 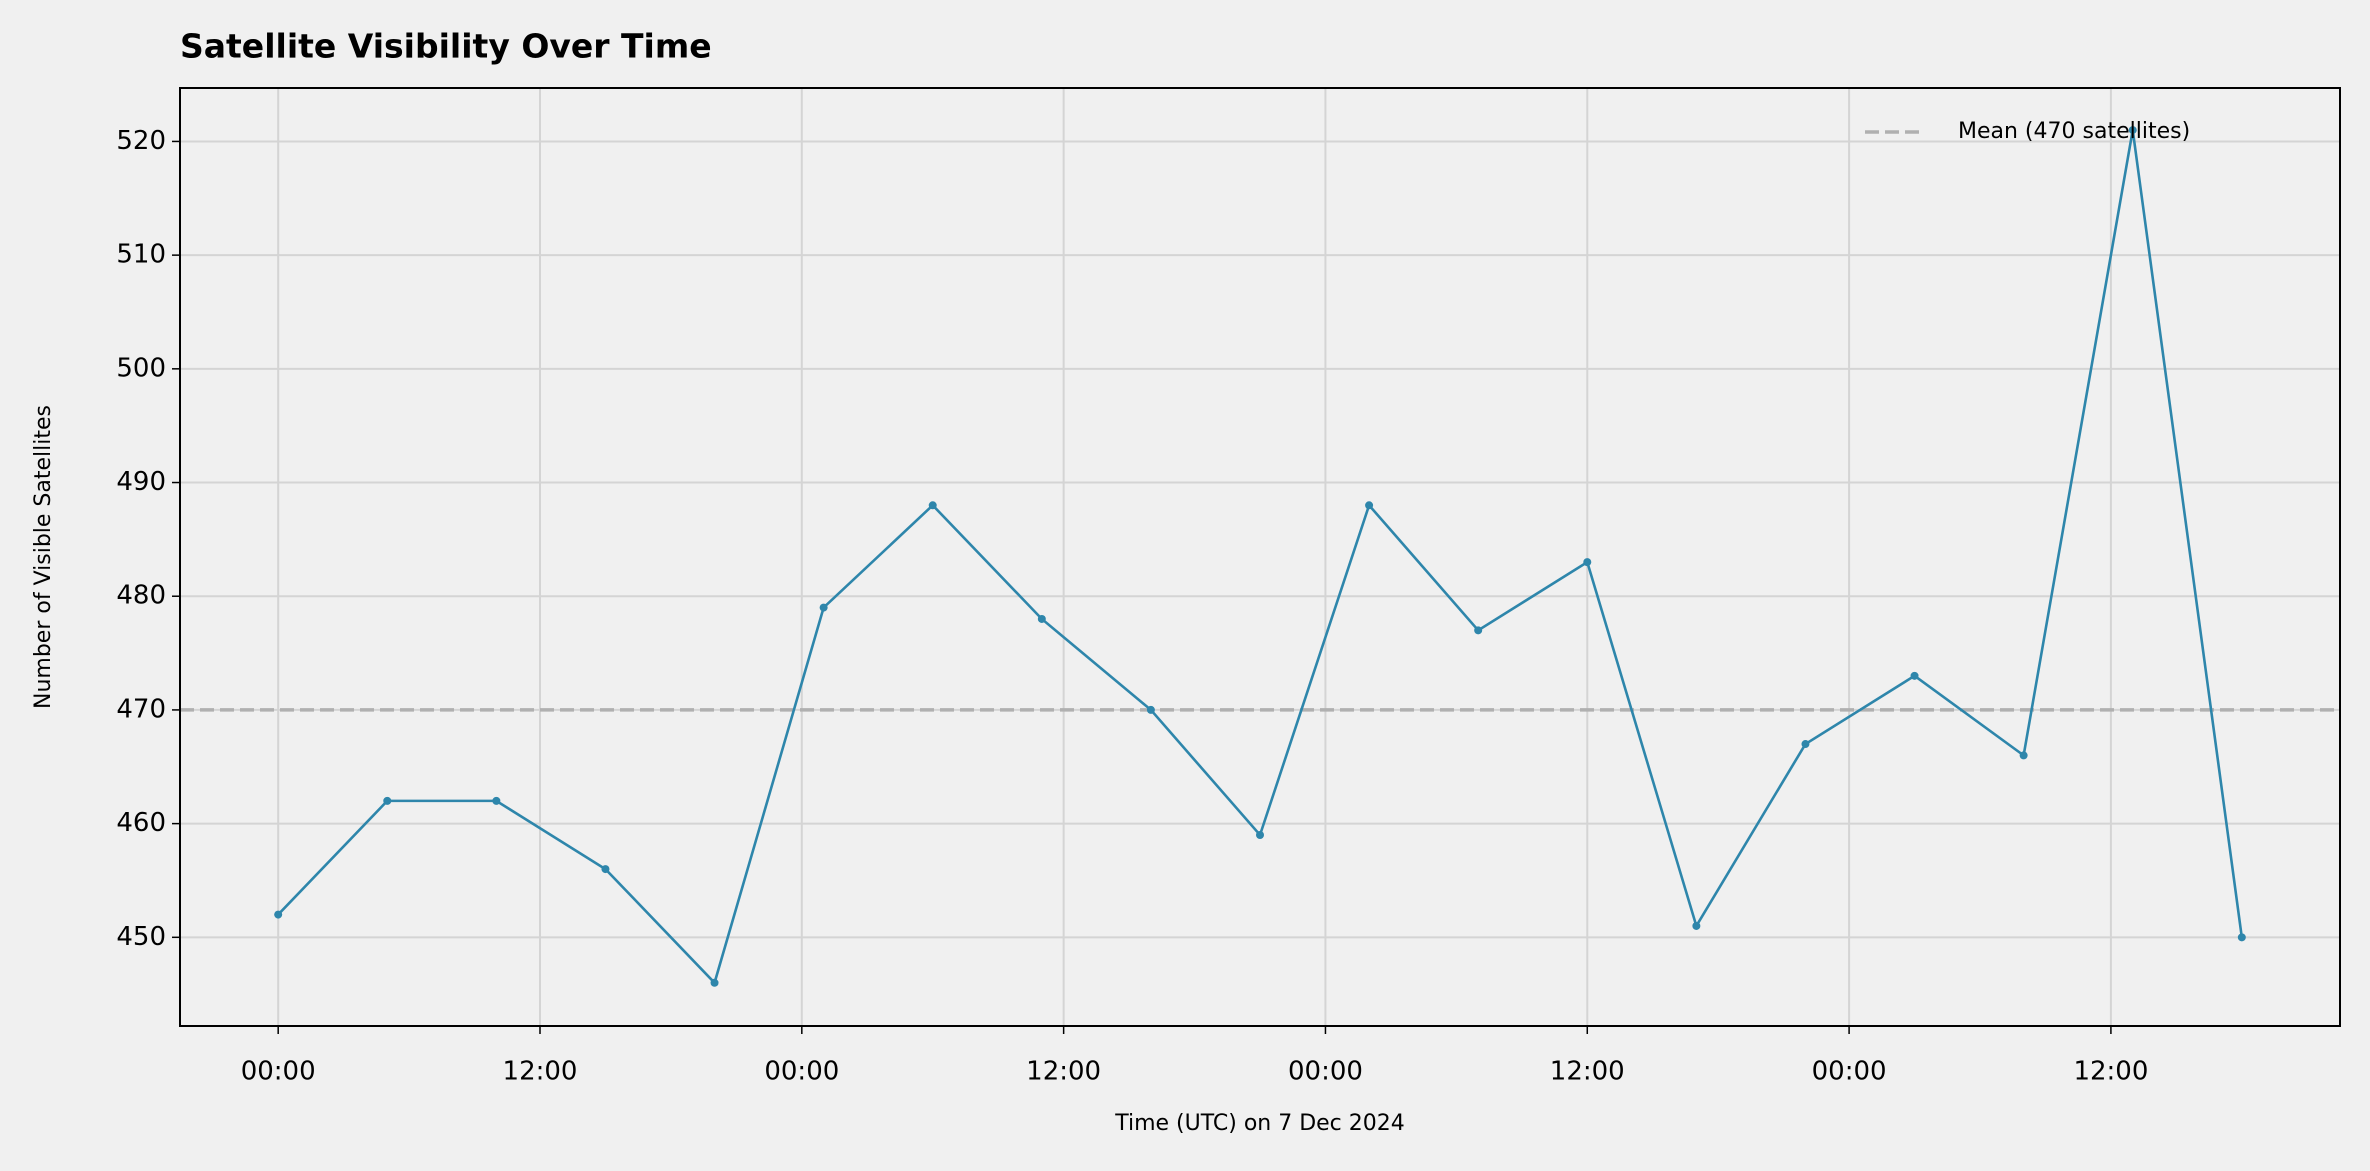 What do you see at coordinates (43, 557) in the screenshot?
I see `y-axis-label: Number of Visible Satellites` at bounding box center [43, 557].